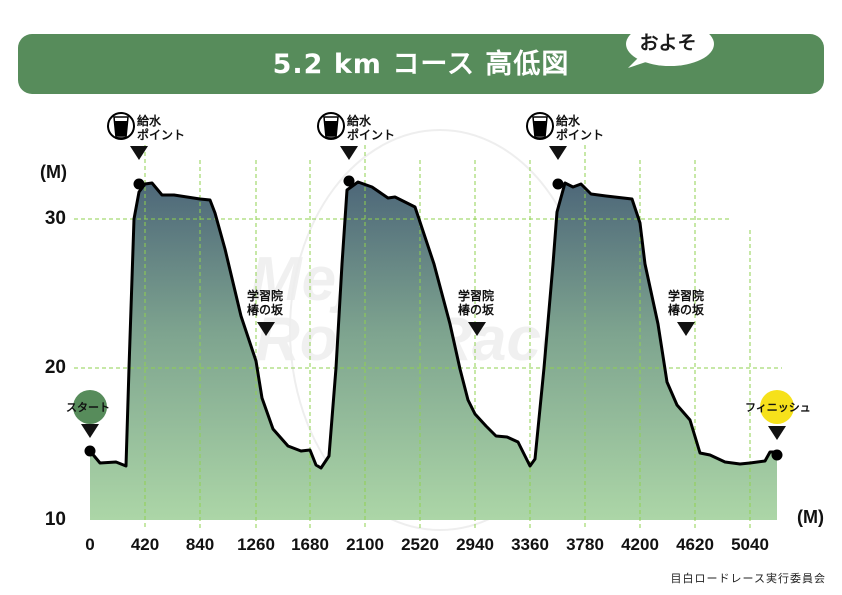 Image resolution: width=842 pixels, height=595 pixels. What do you see at coordinates (55, 218) in the screenshot?
I see `y-tick-30: 30` at bounding box center [55, 218].